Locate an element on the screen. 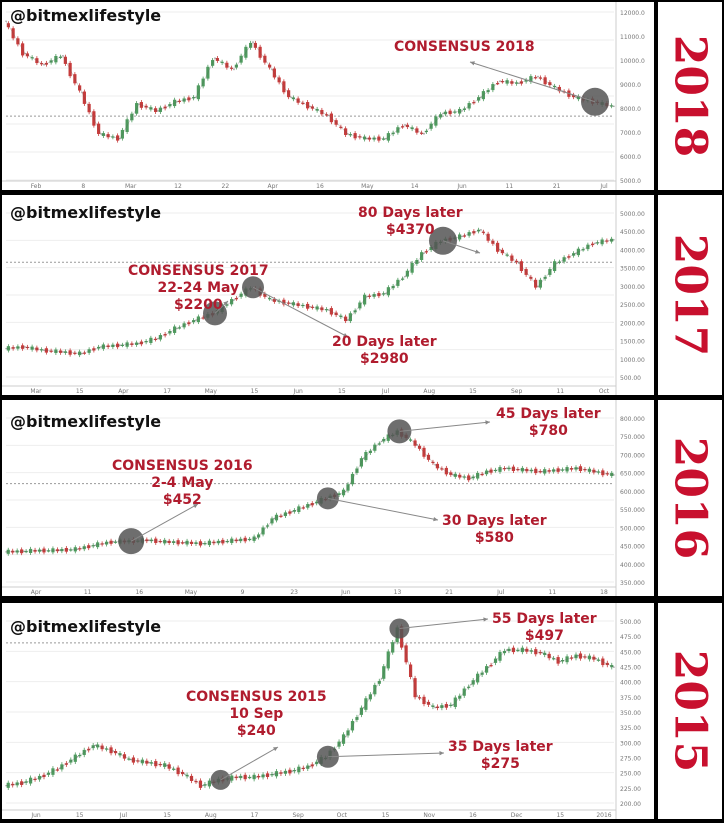 The height and width of the screenshot is (823, 724). x-tick-label: Sep is located at coordinates (517, 391).